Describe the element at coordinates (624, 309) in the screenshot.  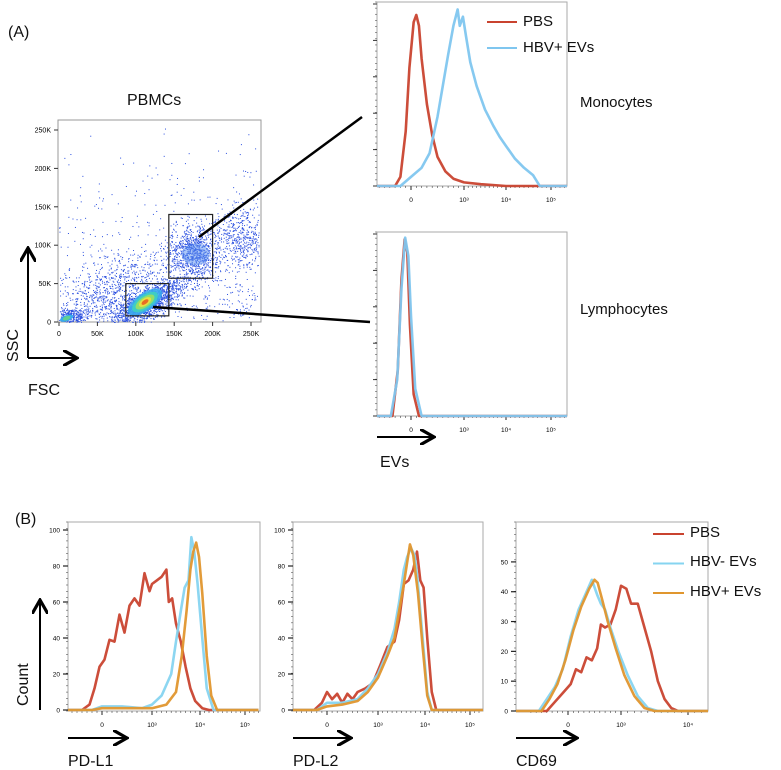
I see `lymphocytes-label: Lymphocytes` at that location.